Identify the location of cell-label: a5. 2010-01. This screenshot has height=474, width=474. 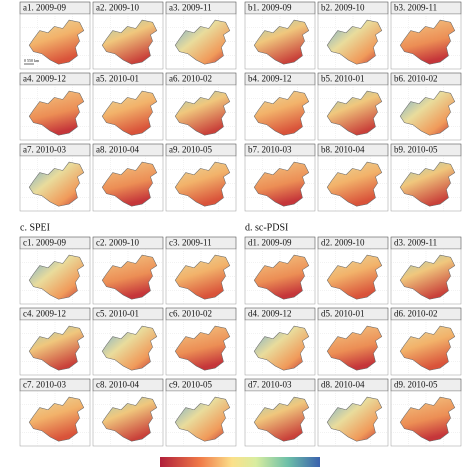
(117, 79).